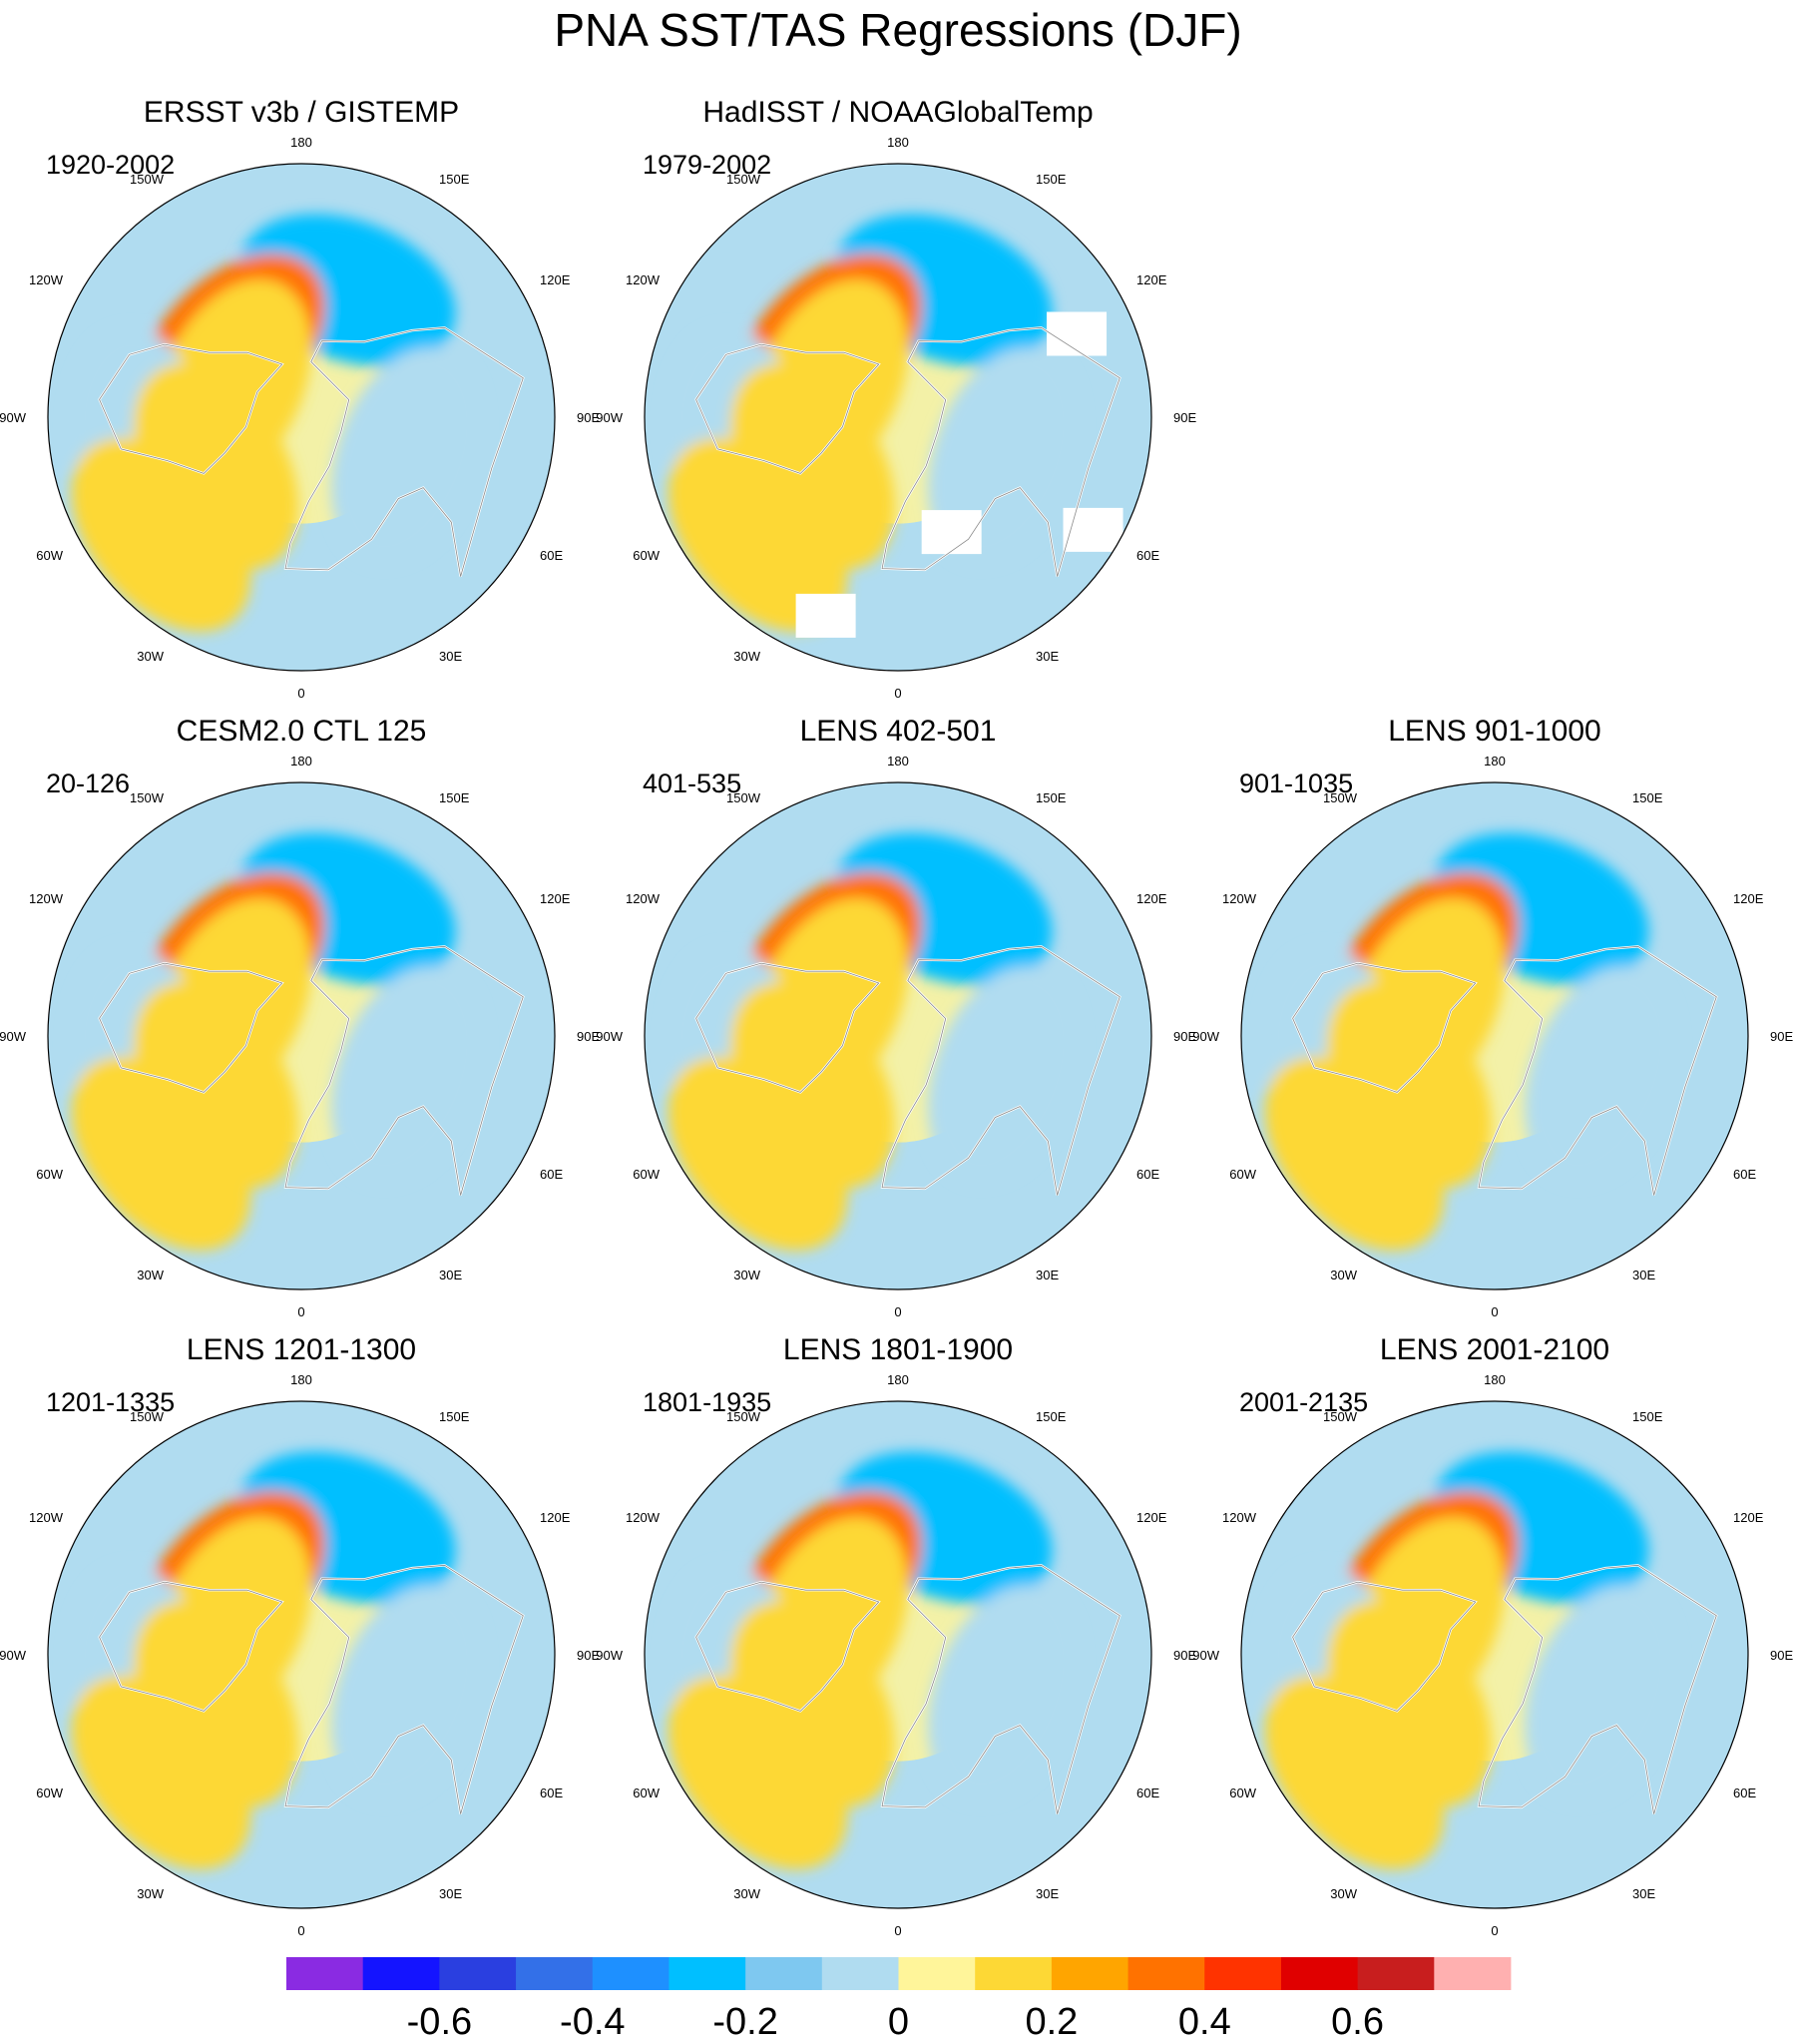 This screenshot has width=1796, height=2044. I want to click on panel-title: LENS 1201-1300, so click(301, 1349).